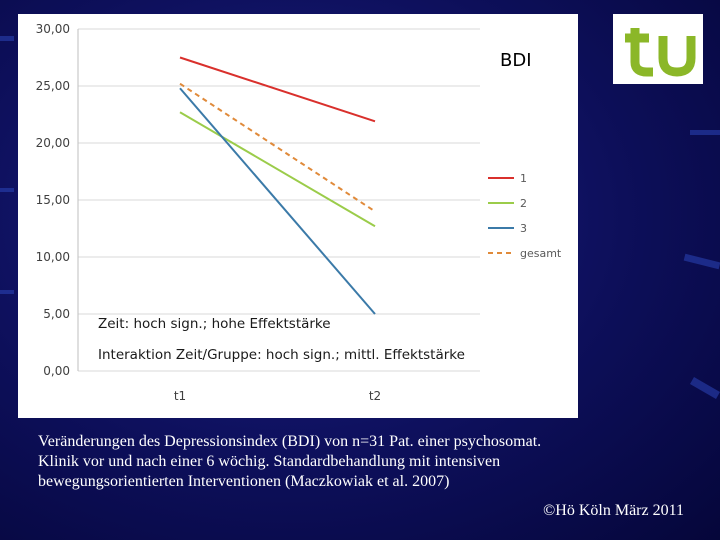 The image size is (720, 540). I want to click on x-tick-label: t2, so click(375, 396).